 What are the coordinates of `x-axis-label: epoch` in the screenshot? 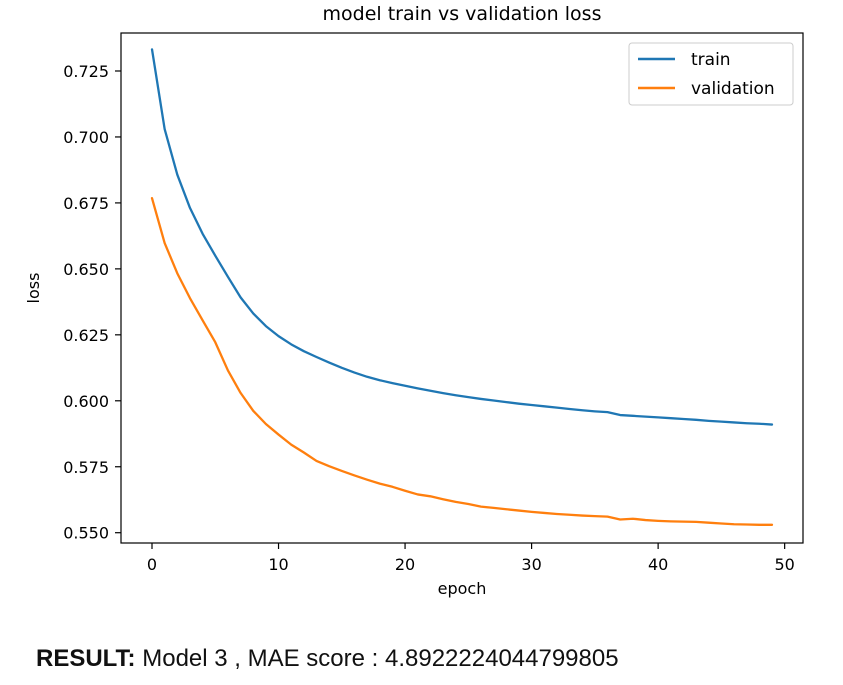 It's located at (462, 588).